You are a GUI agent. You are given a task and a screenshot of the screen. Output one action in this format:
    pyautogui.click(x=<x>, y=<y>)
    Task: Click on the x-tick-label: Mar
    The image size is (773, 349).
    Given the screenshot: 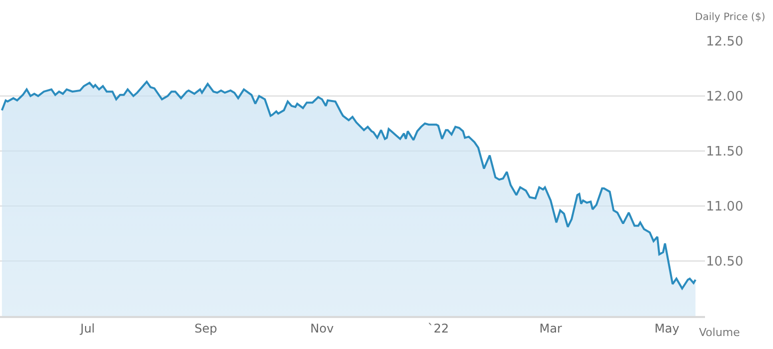 What is the action you would take?
    pyautogui.click(x=550, y=328)
    